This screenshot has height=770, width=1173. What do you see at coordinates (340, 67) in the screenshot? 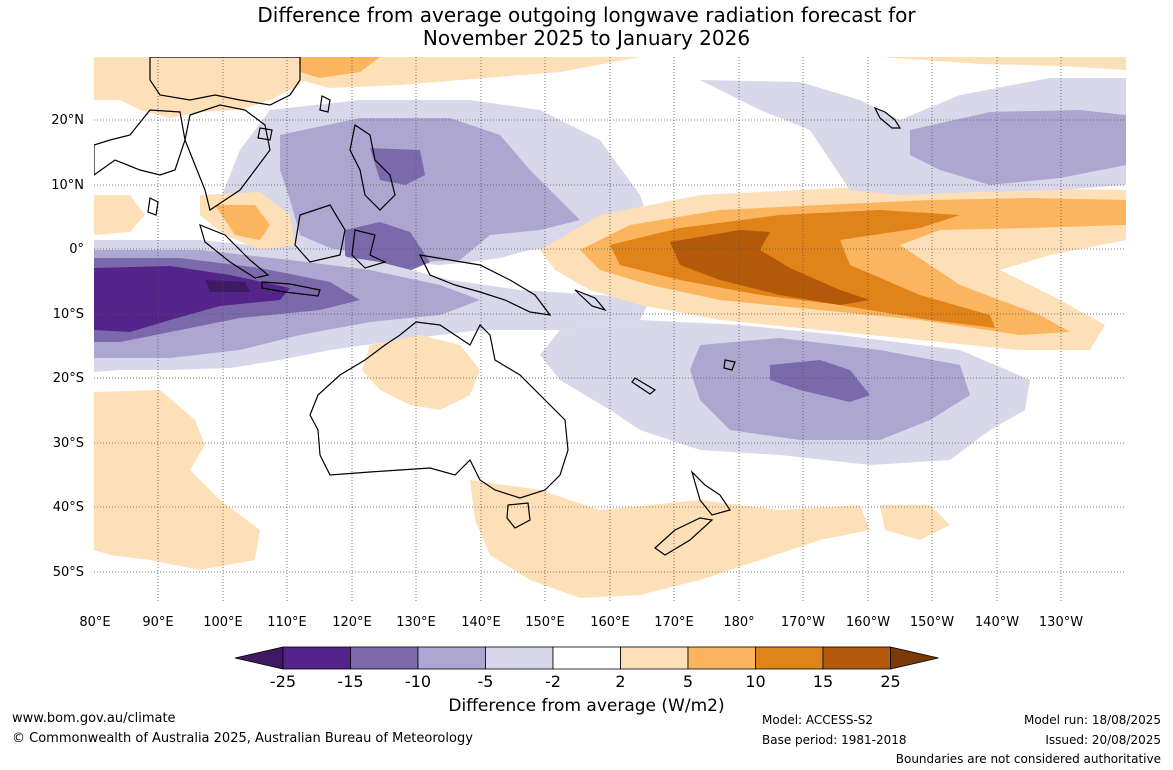
I see `anomaly-region-north-pacific-warm-core` at bounding box center [340, 67].